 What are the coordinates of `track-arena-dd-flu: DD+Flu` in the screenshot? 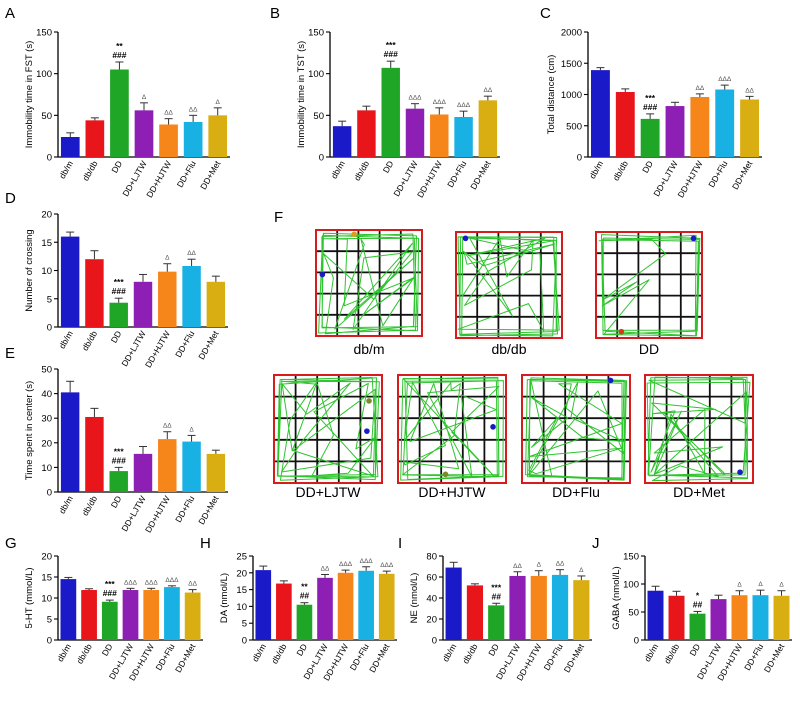 It's located at (576, 437).